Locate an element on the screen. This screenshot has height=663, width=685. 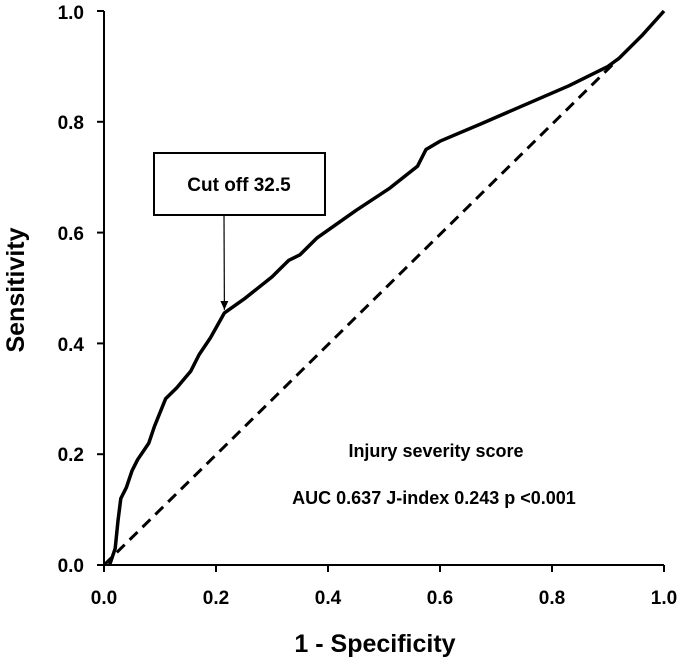
x-tick-label: 0.0 is located at coordinates (104, 598).